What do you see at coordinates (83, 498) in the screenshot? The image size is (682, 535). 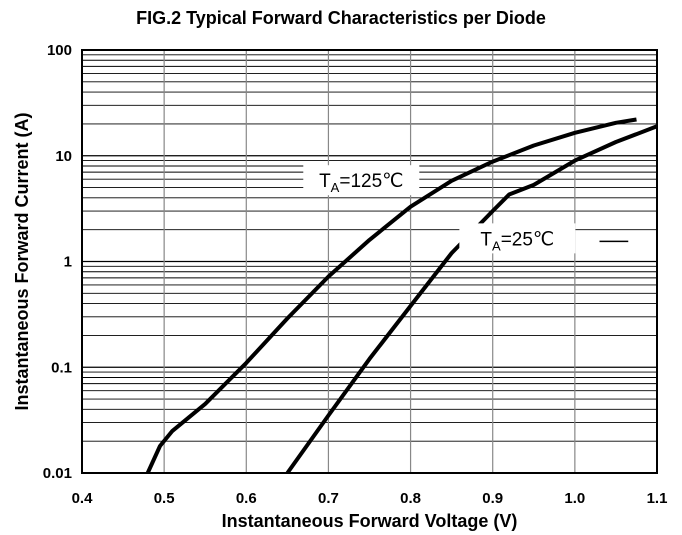 I see `x-tick-label: 0.4` at bounding box center [83, 498].